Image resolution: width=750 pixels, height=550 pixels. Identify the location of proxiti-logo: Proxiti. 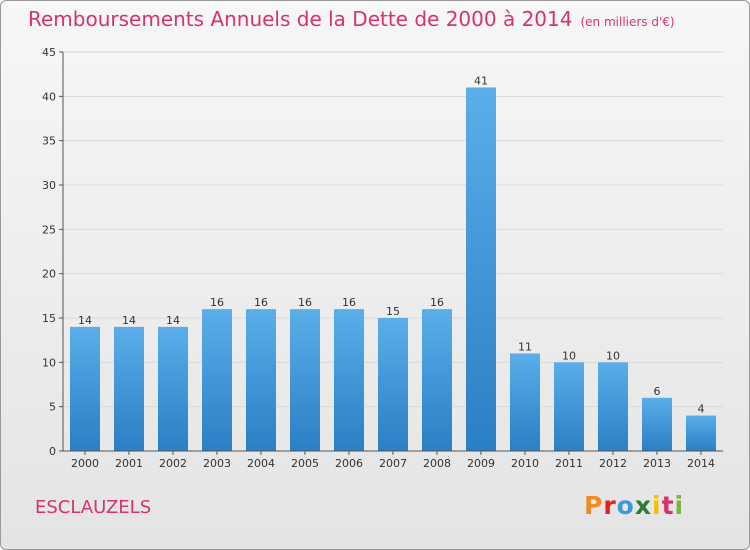
(634, 505).